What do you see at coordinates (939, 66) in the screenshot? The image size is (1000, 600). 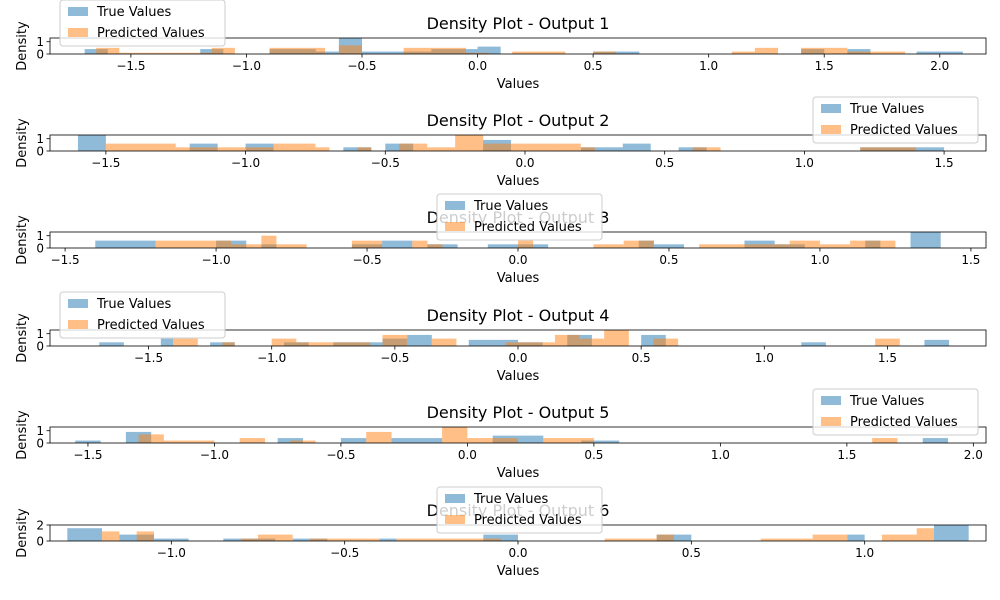 I see `x-tick-label: 2.0` at bounding box center [939, 66].